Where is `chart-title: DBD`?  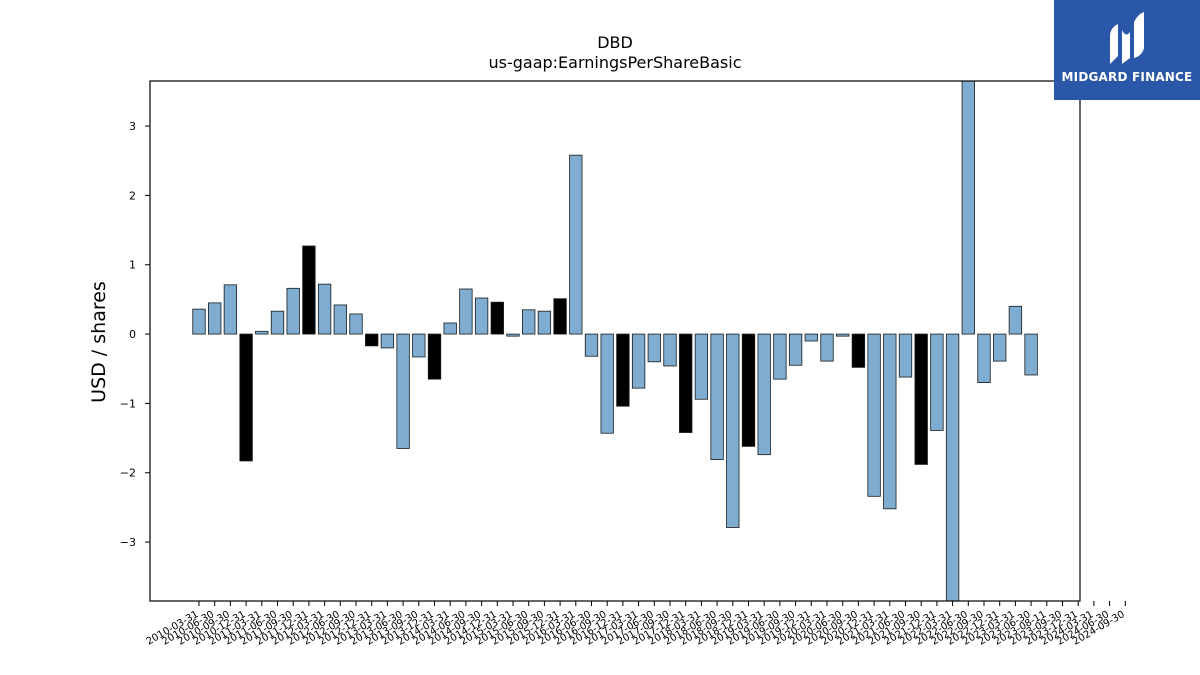 chart-title: DBD is located at coordinates (615, 42).